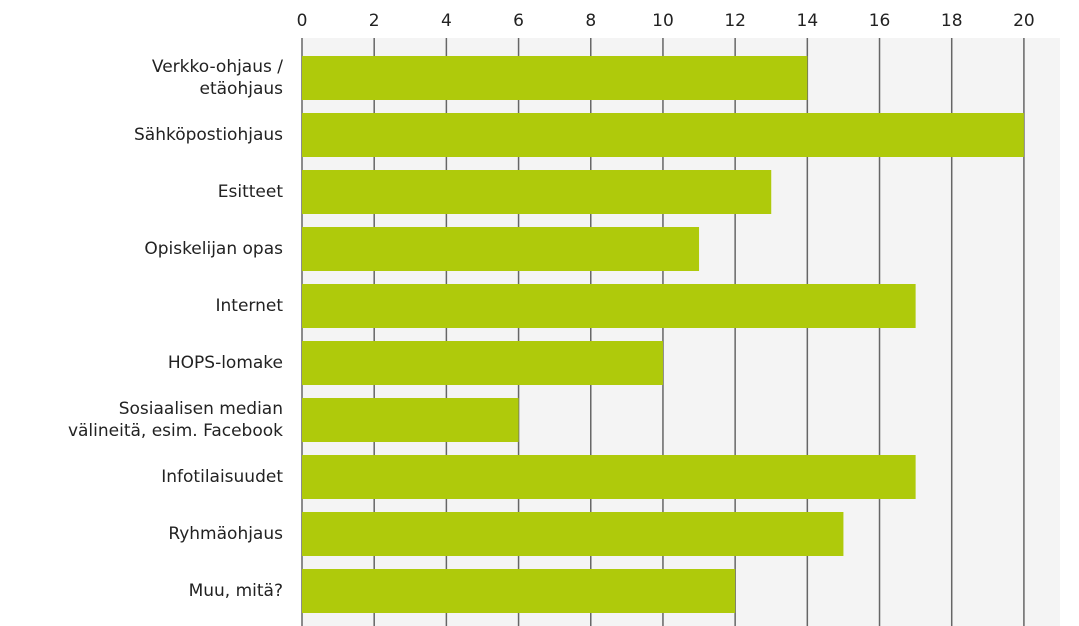 The image size is (1079, 626). I want to click on x-tick-label: 0, so click(302, 21).